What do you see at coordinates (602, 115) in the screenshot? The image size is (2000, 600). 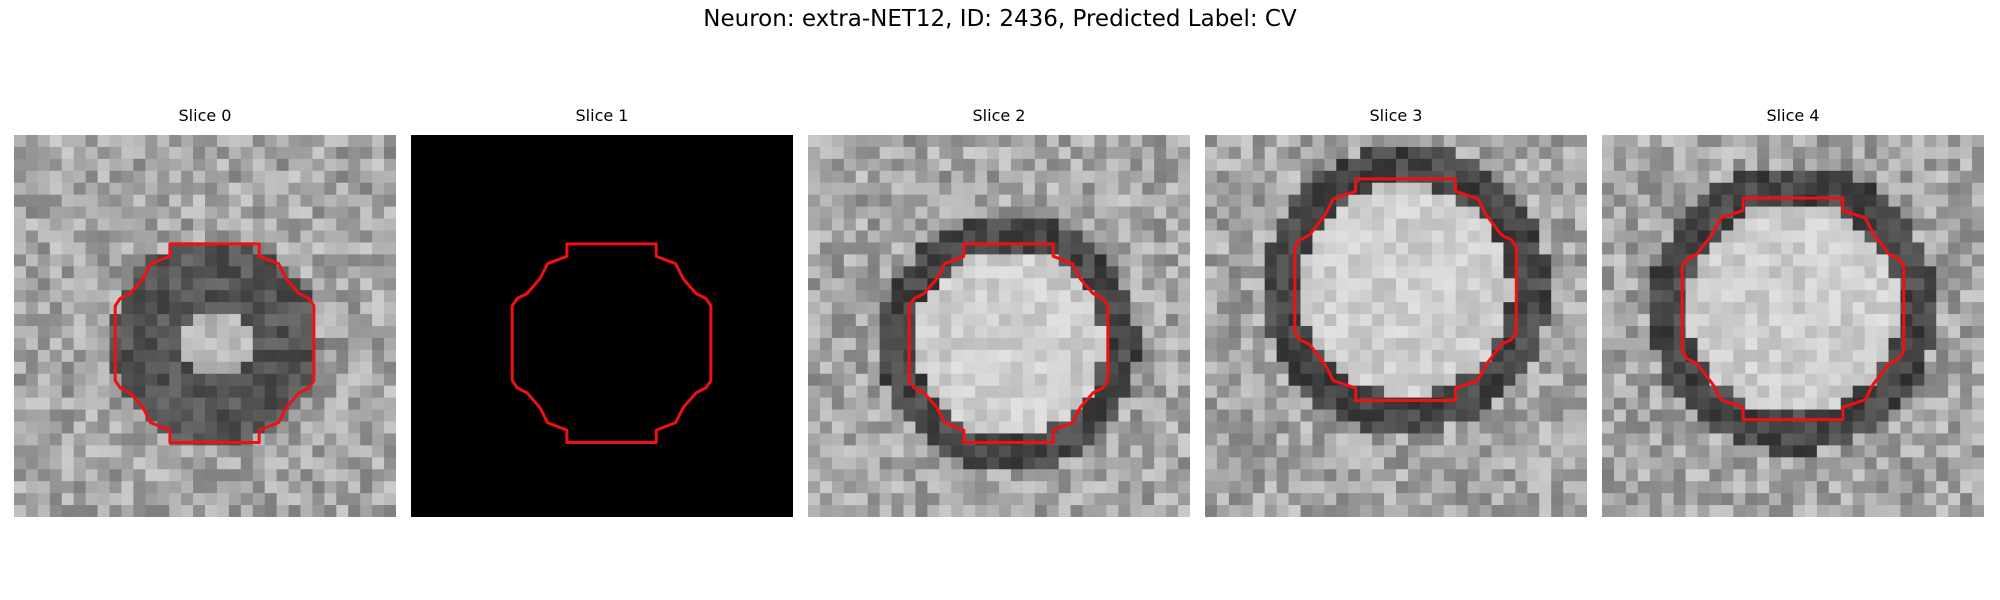 I see `panel-title-slice-1: Slice 1` at bounding box center [602, 115].